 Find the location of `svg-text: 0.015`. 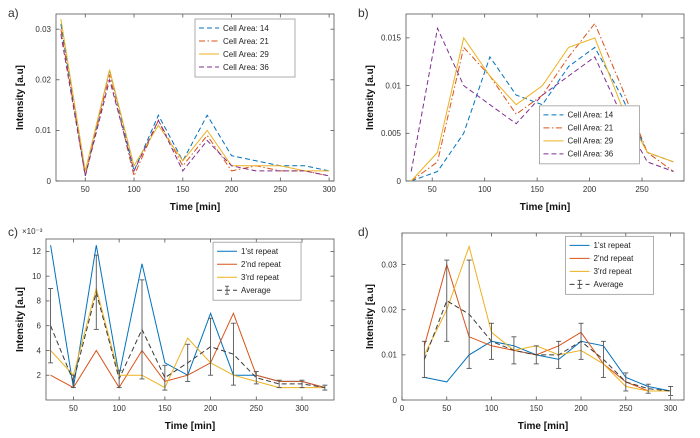

svg-text: 0.015 is located at coordinates (391, 38).